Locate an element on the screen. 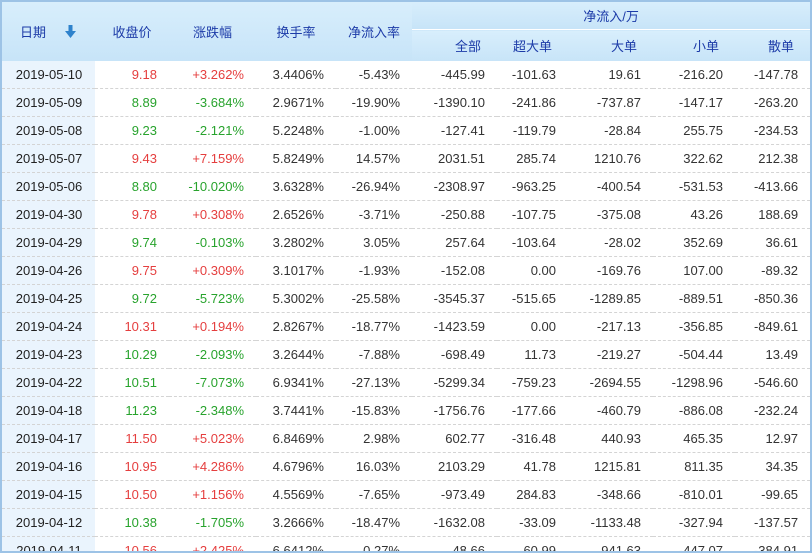 This screenshot has width=812, height=553. cell-close: 11.23 is located at coordinates (132, 410).